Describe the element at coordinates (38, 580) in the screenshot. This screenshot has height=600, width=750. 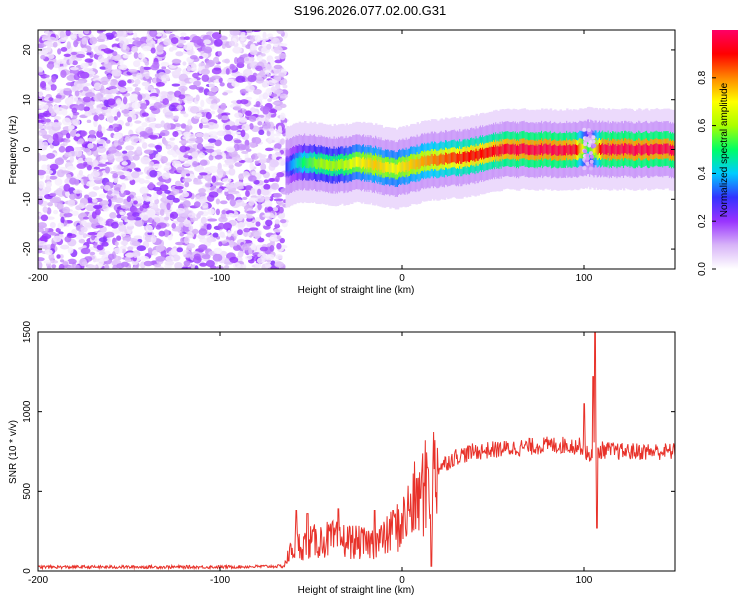
I see `snr-x-tick-label: -200` at that location.